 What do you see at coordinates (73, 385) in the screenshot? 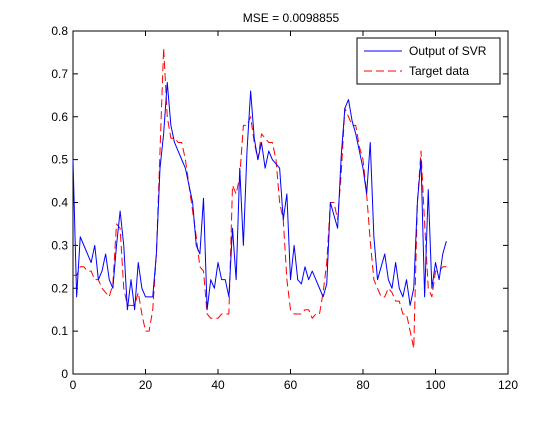
I see `x-tick-label: 0` at bounding box center [73, 385].